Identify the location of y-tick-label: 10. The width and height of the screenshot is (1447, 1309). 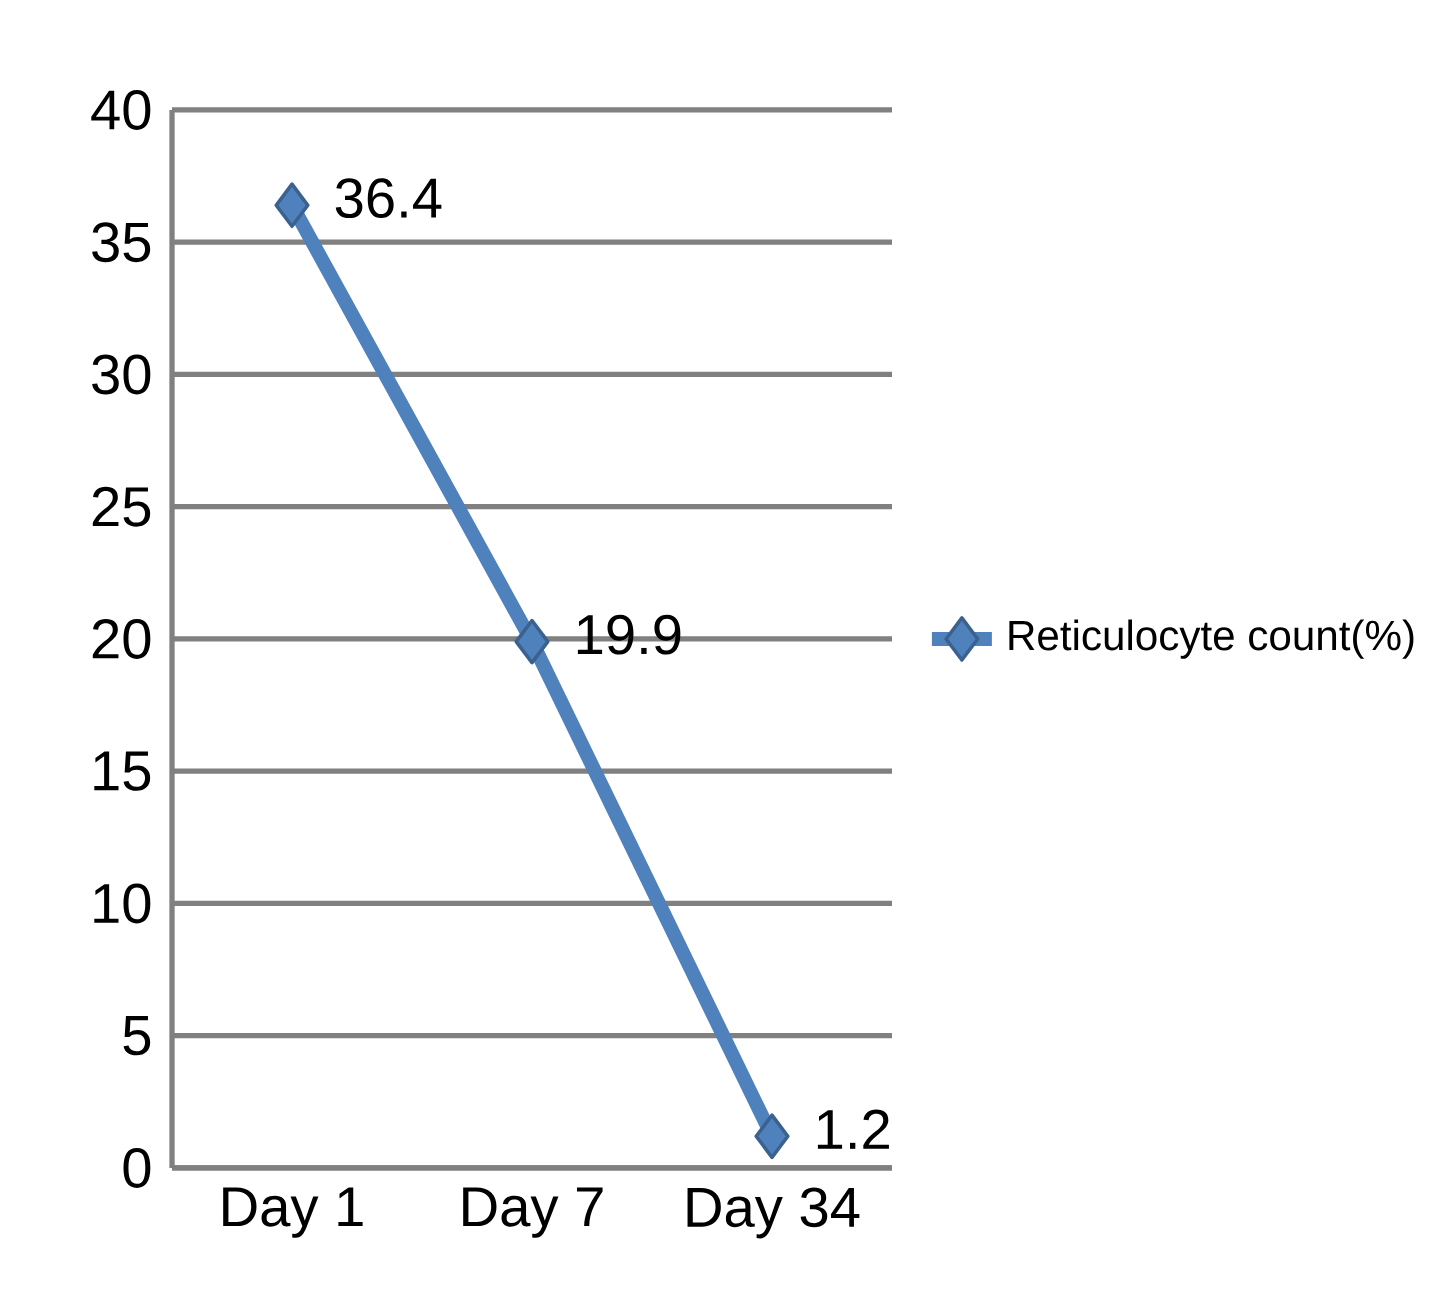
(122, 903).